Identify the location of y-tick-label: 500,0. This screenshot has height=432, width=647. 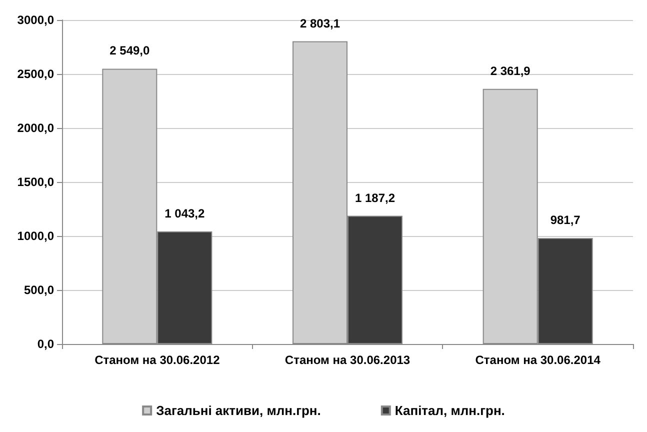
(39, 290).